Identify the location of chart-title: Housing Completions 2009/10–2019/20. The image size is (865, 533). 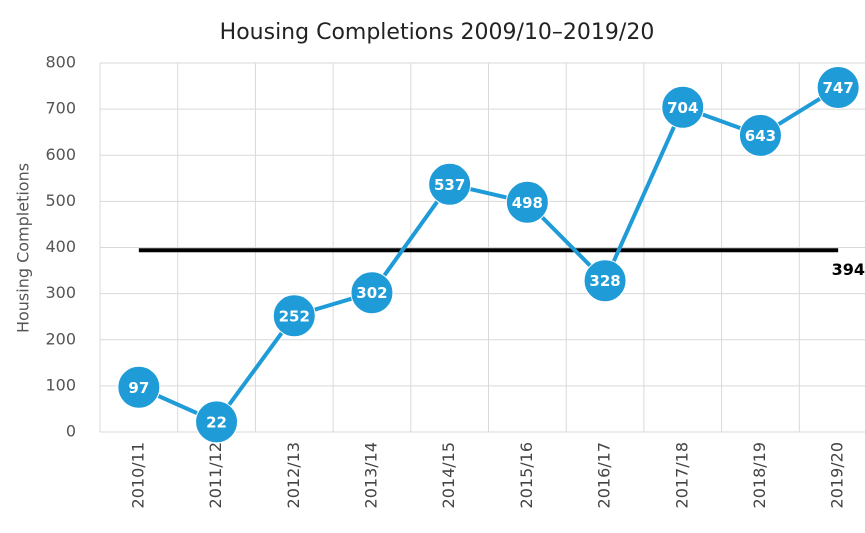
(437, 32).